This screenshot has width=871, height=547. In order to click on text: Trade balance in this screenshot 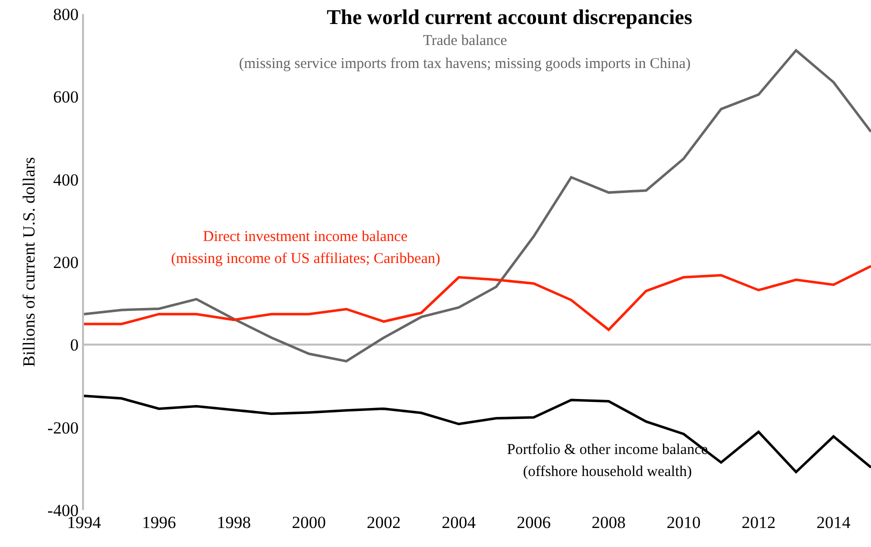, I will do `click(465, 41)`.